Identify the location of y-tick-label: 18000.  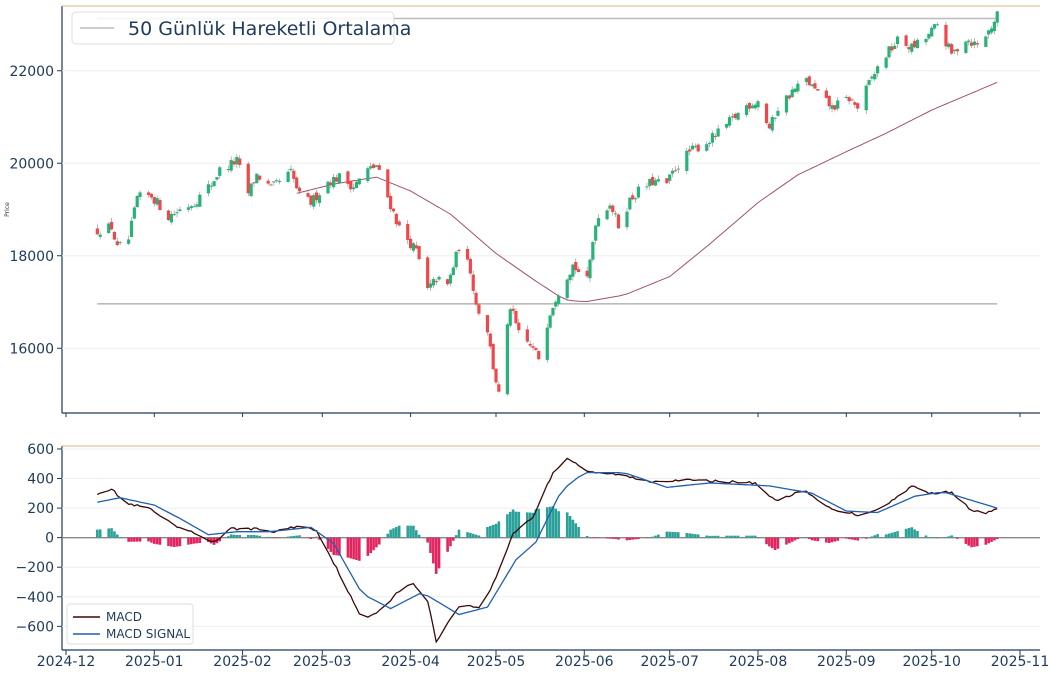
(31, 257).